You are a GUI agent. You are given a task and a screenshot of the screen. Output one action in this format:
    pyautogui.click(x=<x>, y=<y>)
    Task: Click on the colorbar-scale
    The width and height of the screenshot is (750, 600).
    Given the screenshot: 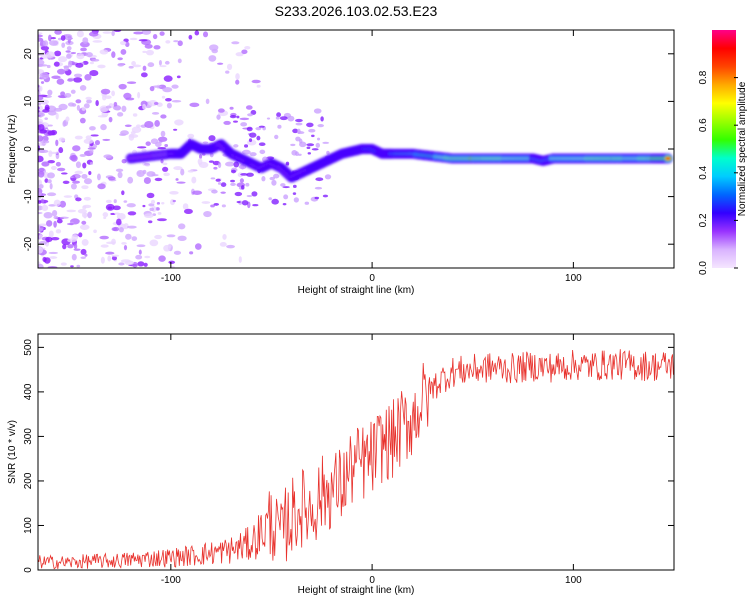 What is the action you would take?
    pyautogui.click(x=724, y=149)
    